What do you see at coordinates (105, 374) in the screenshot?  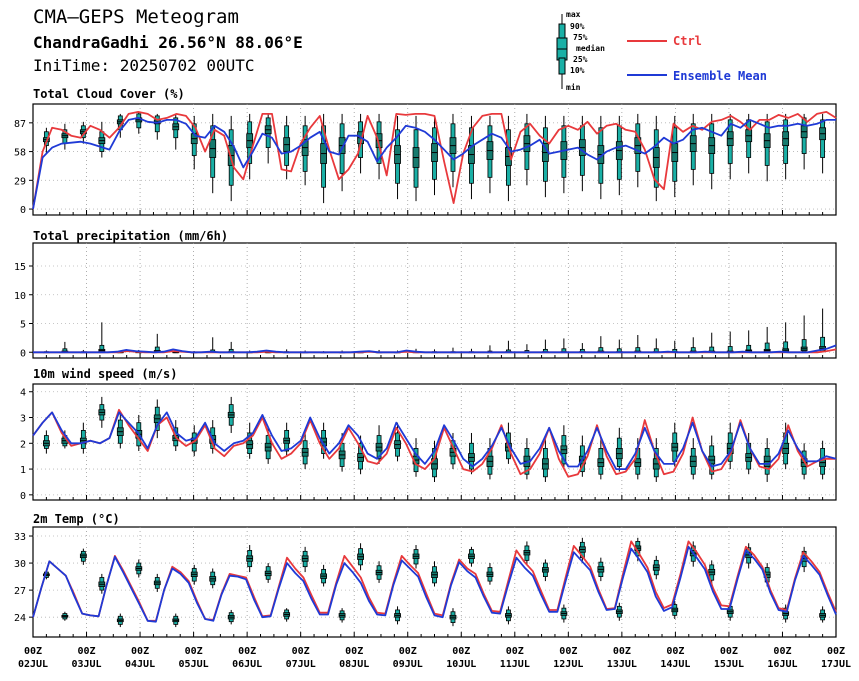 I see `panel-title: 10m wind speed (m/s)` at bounding box center [105, 374].